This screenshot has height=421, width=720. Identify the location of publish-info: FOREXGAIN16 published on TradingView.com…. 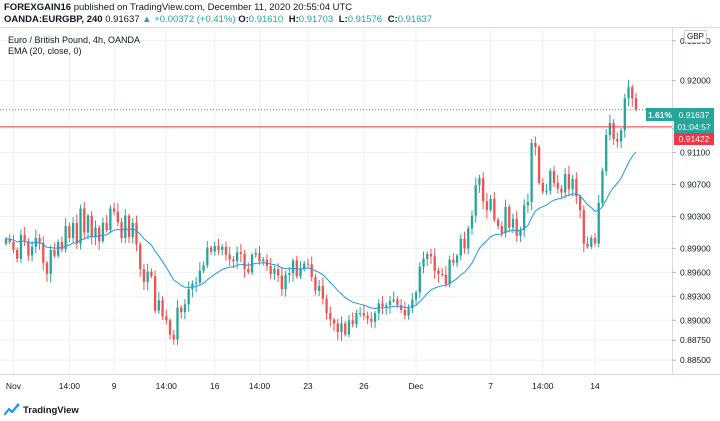
(178, 7).